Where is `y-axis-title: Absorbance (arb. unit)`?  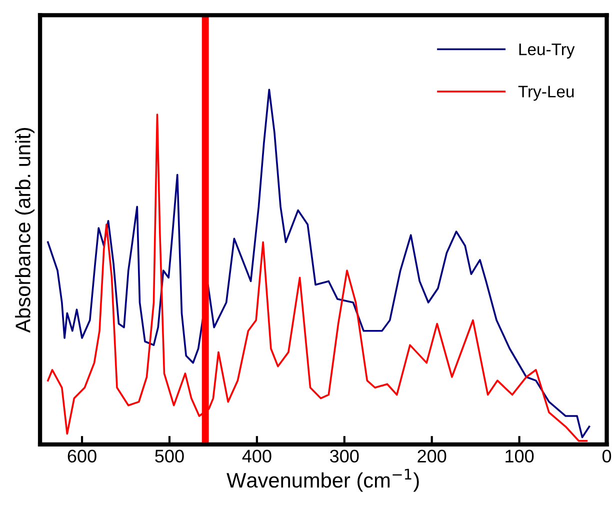
y-axis-title: Absorbance (arb. unit) is located at coordinates (24, 230).